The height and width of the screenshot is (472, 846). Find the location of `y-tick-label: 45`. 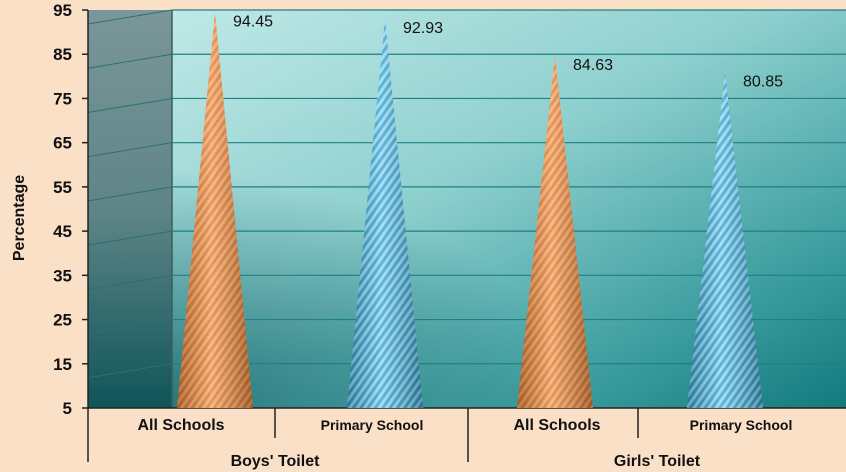

y-tick-label: 45 is located at coordinates (62, 231).